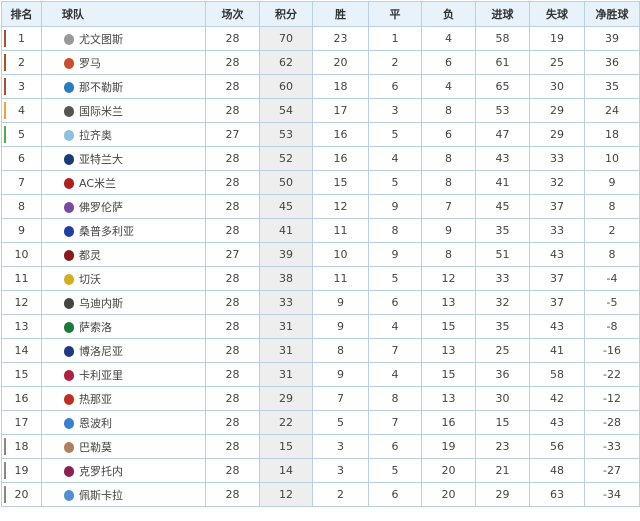 Image resolution: width=640 pixels, height=521 pixels. Describe the element at coordinates (502, 86) in the screenshot. I see `gf-cell: 65` at that location.